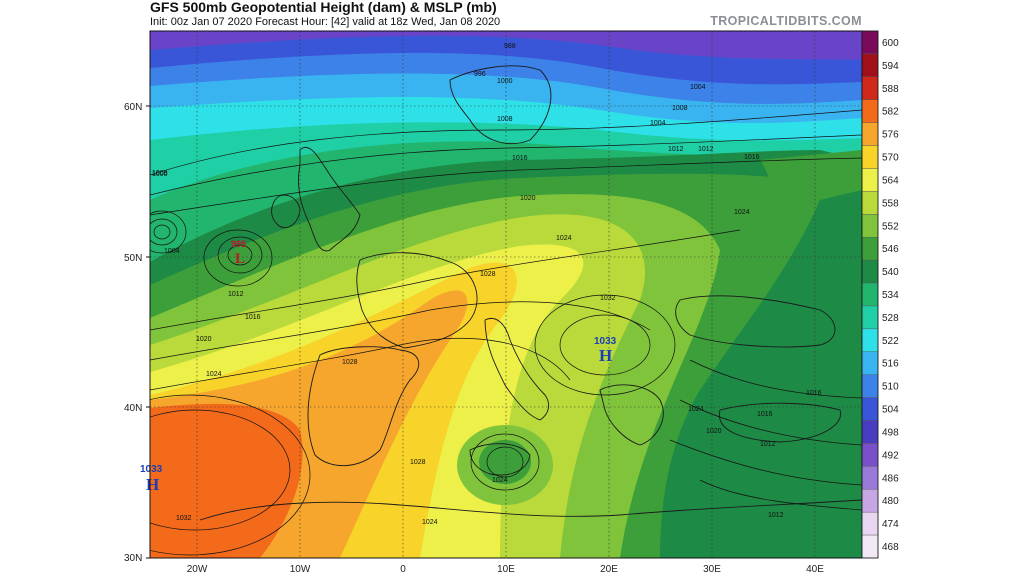 This screenshot has width=1024, height=576. I want to click on ireland-outline, so click(286, 211).